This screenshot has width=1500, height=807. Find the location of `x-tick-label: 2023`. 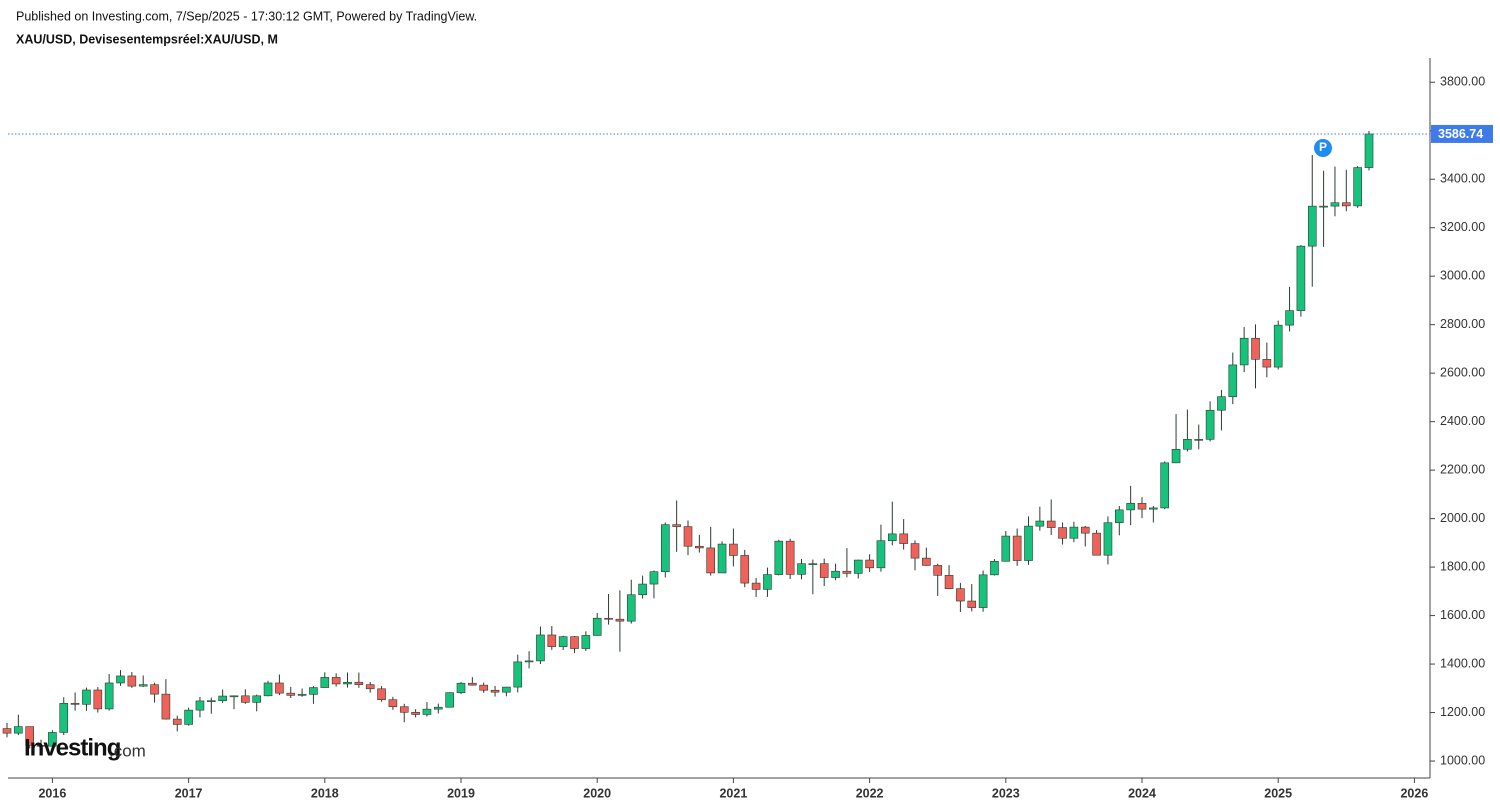

x-tick-label: 2023 is located at coordinates (1006, 793).